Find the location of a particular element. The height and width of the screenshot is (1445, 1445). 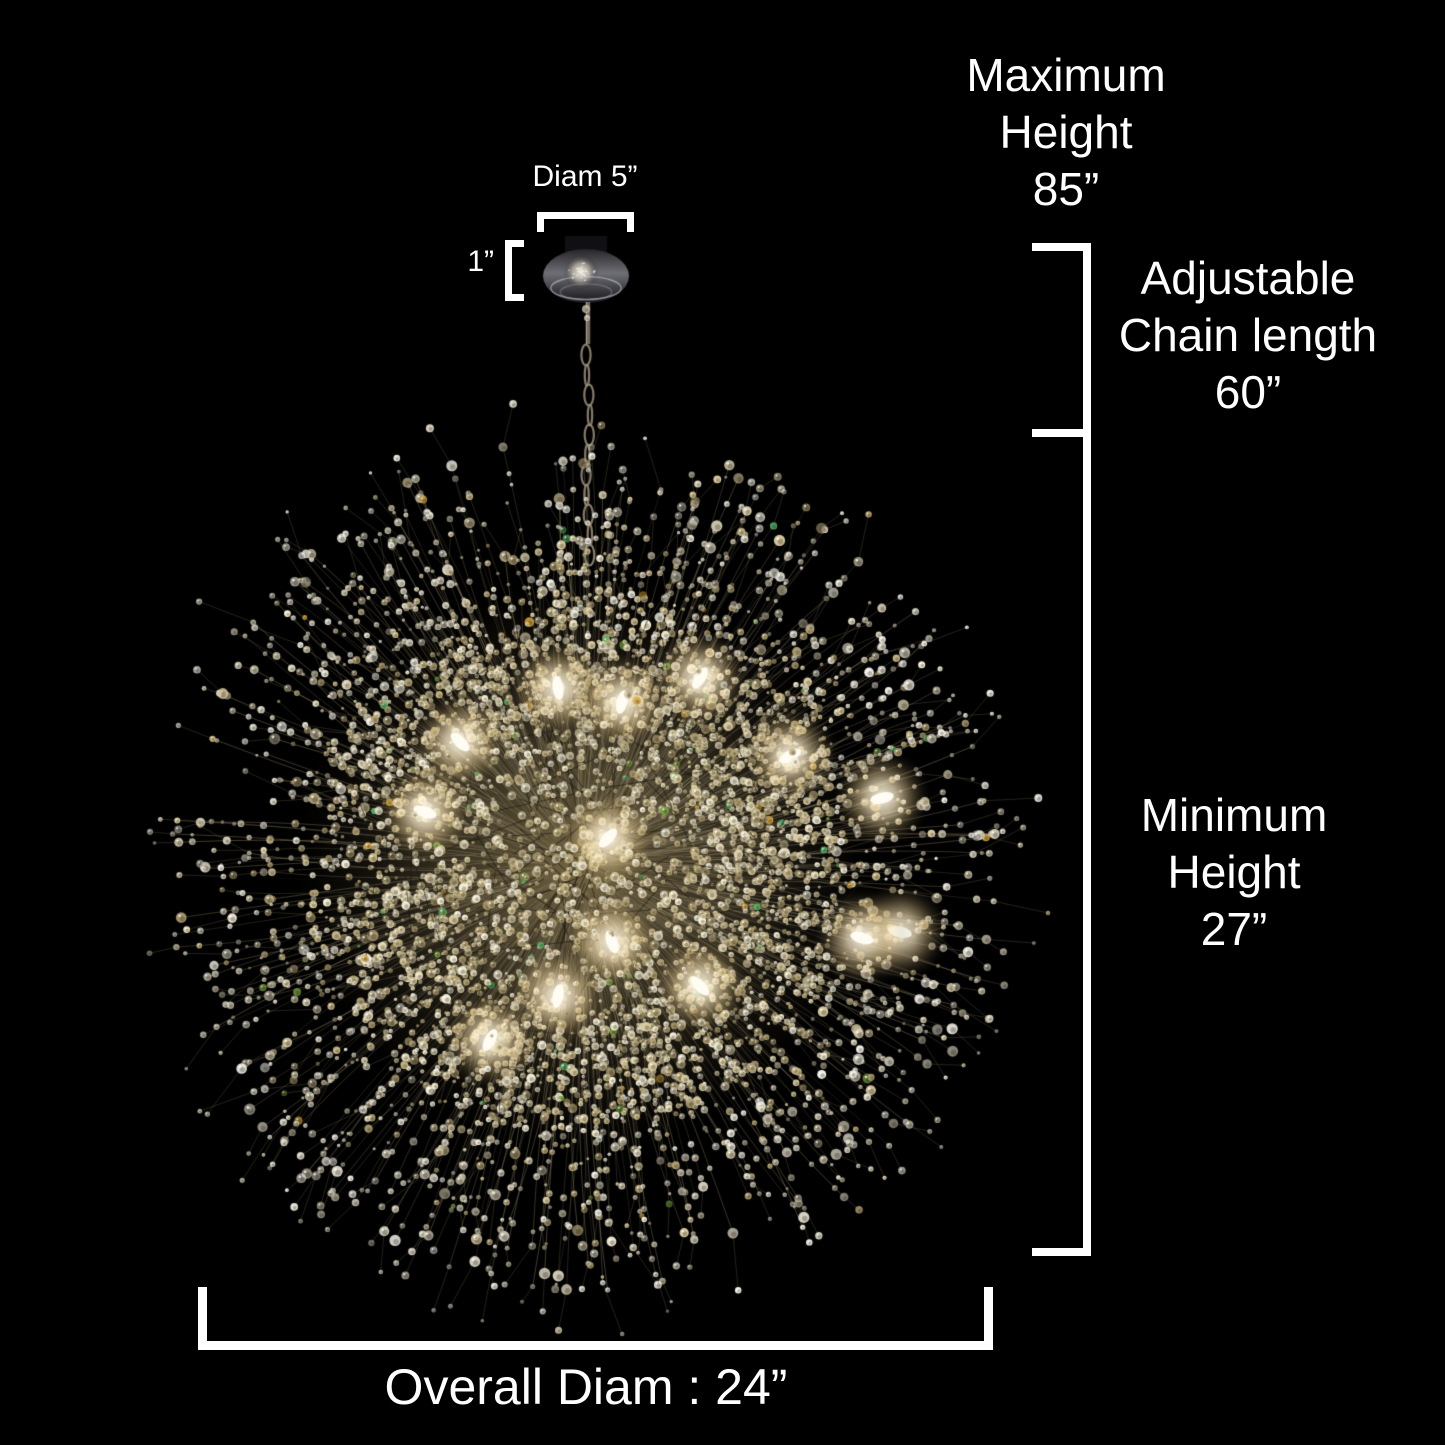

max-height-line-1: Maximum is located at coordinates (1066, 75).